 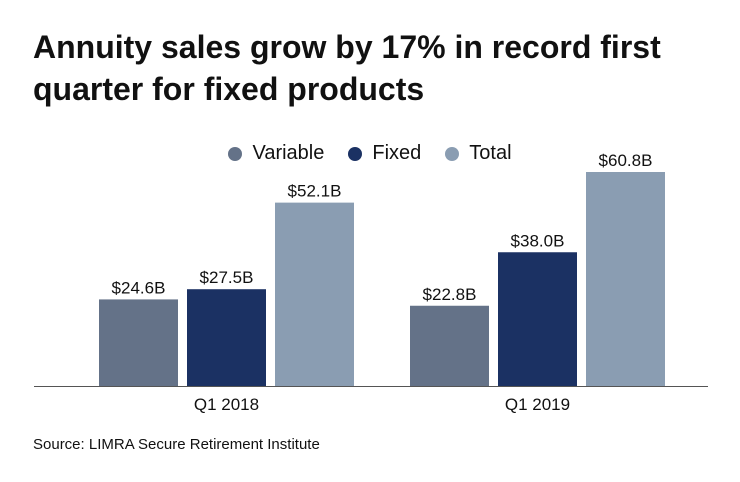 What do you see at coordinates (537, 404) in the screenshot?
I see `x-tick-label: Q1 2019` at bounding box center [537, 404].